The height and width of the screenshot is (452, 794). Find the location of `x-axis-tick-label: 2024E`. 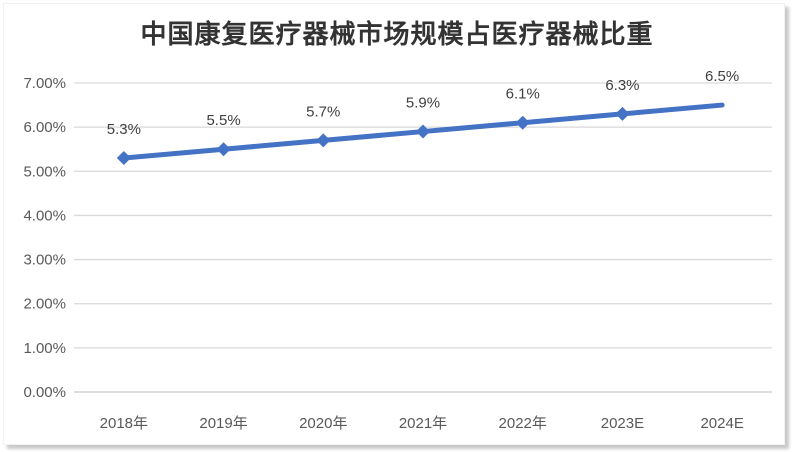

x-axis-tick-label: 2024E is located at coordinates (721, 423).